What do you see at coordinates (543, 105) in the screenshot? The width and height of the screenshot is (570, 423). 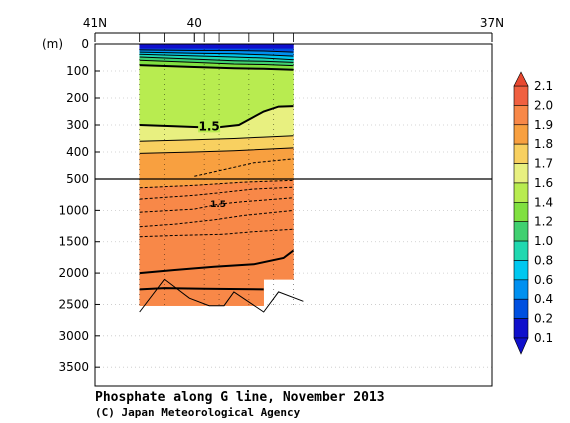 I see `colorbar-label: 2.0` at bounding box center [543, 105].